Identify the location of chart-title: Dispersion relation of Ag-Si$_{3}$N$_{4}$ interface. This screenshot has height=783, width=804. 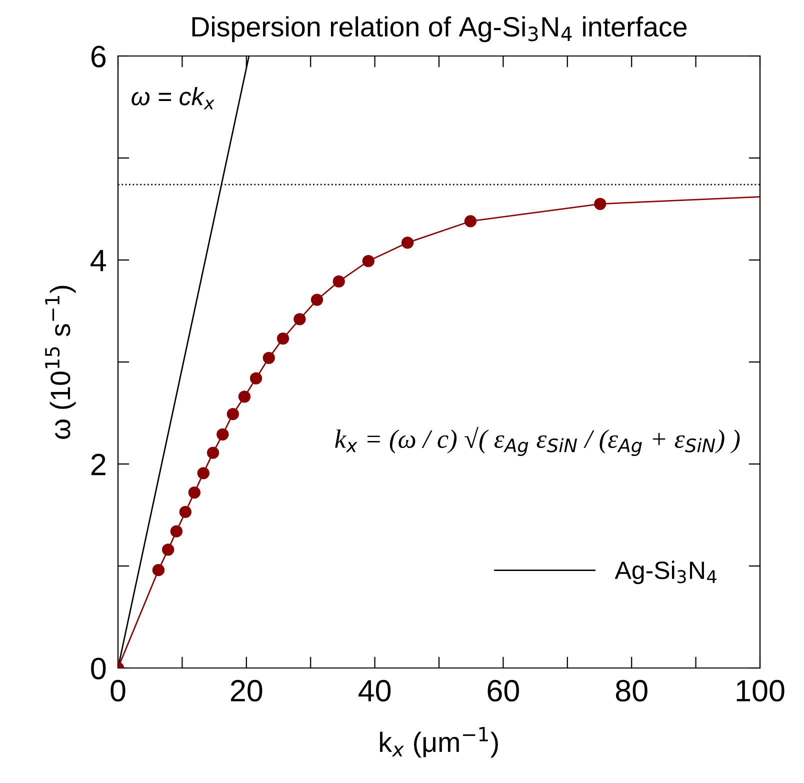
(439, 29).